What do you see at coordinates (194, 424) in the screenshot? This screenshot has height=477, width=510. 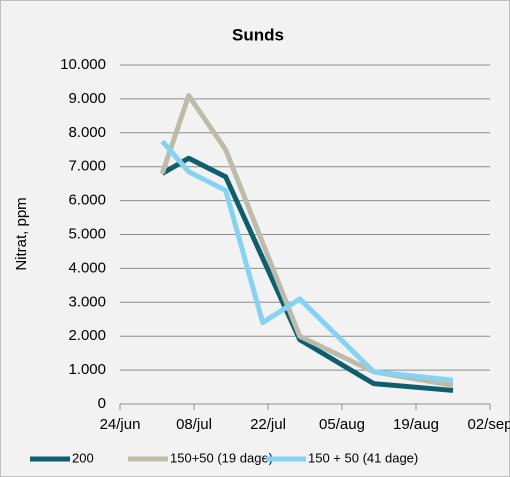 I see `x-tick-label: 08/jul` at bounding box center [194, 424].